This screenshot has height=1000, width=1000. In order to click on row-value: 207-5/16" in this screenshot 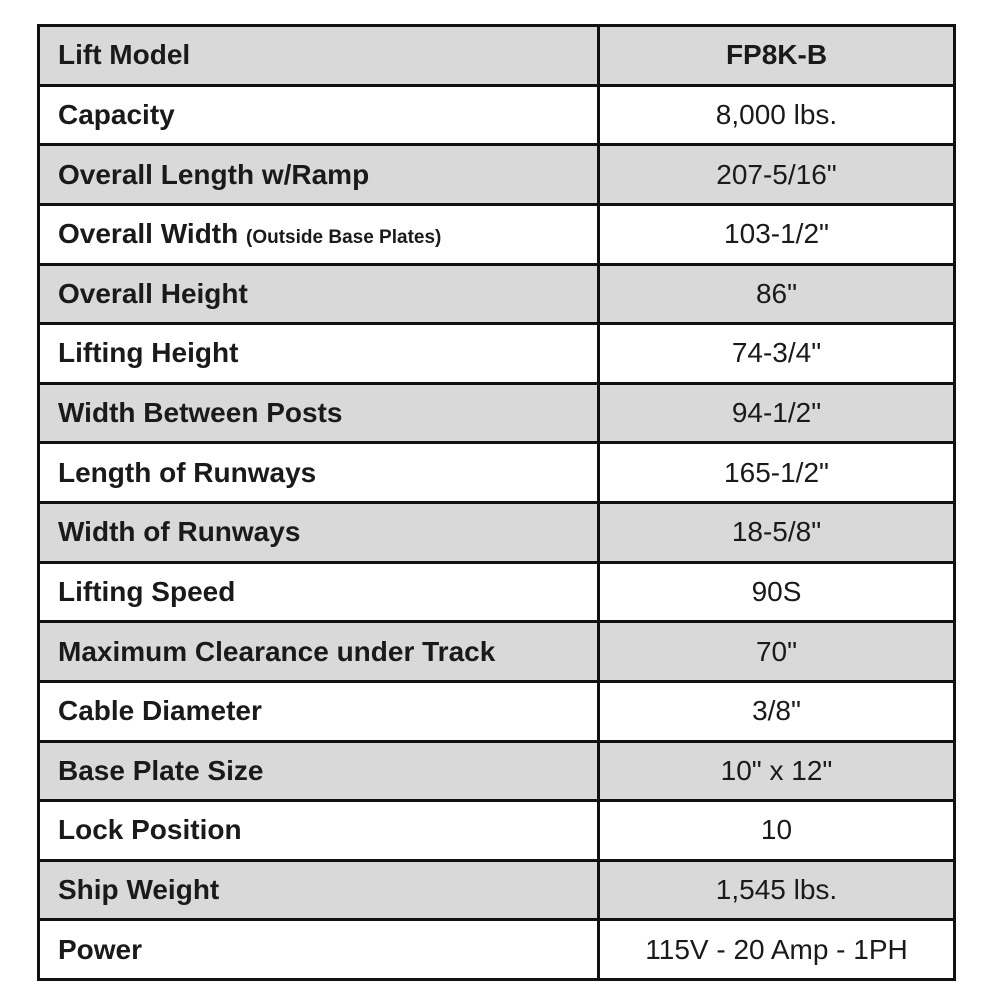, I will do `click(776, 174)`.